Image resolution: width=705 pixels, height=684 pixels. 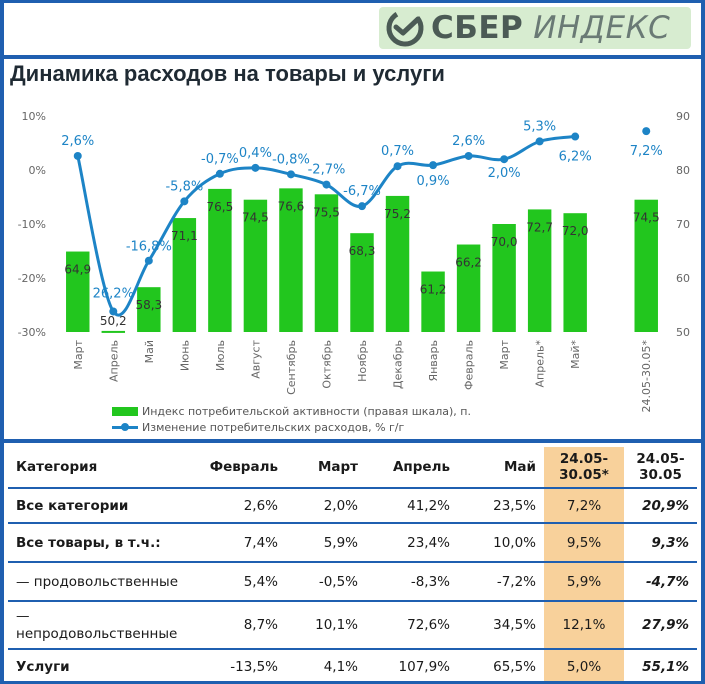 I want to click on header-week: 24.05- 30.05, so click(x=660, y=467).